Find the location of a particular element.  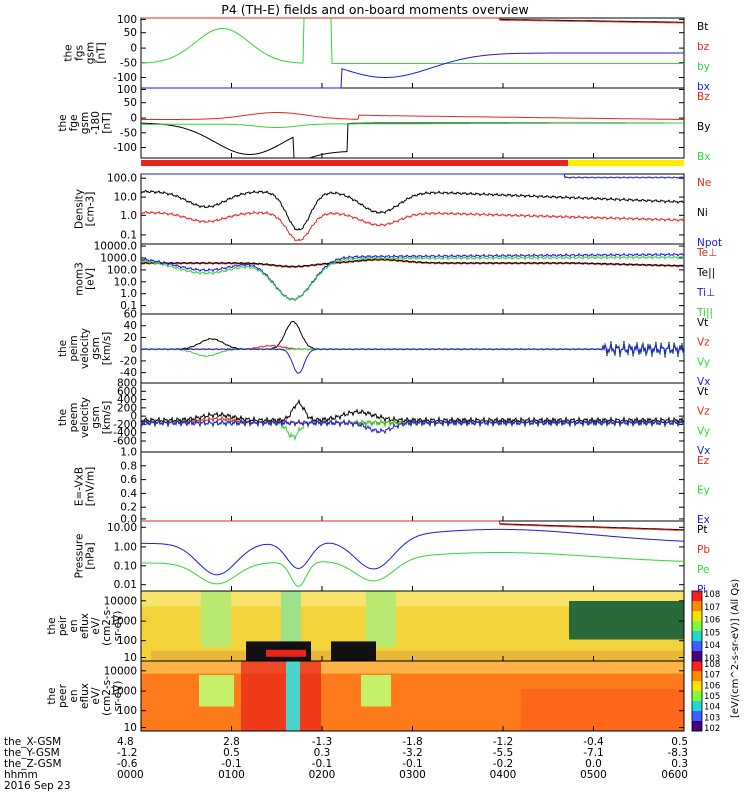

legend-bx: bx is located at coordinates (703, 87).